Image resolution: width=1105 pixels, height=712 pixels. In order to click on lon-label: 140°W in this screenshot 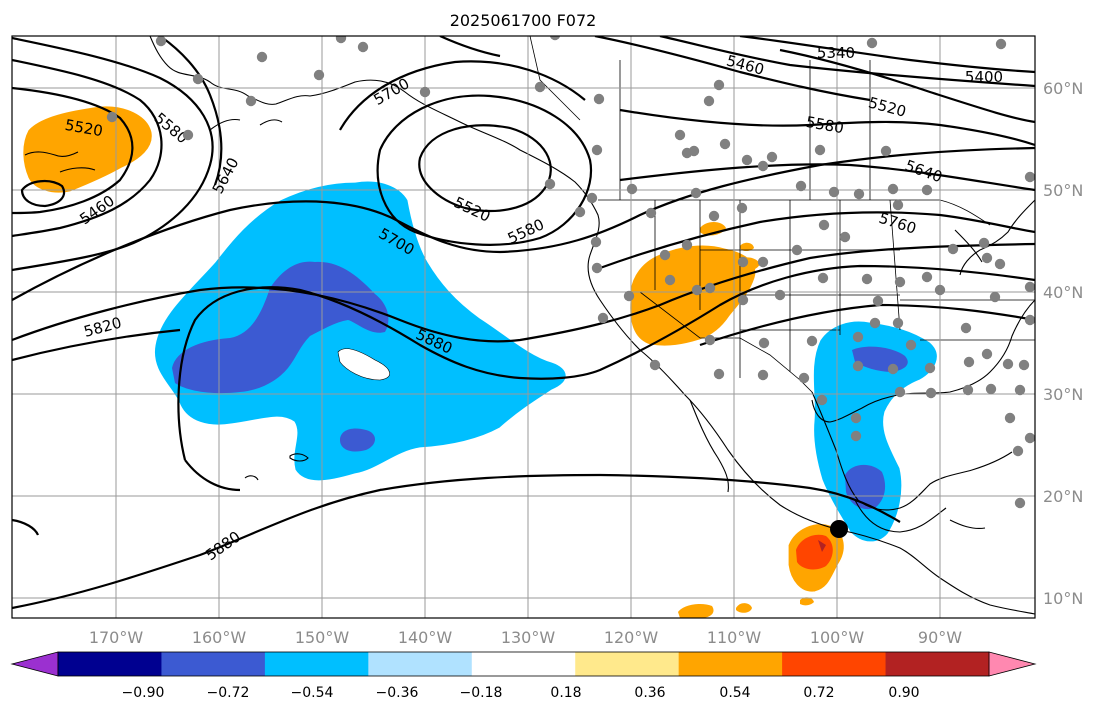, I will do `click(425, 637)`.